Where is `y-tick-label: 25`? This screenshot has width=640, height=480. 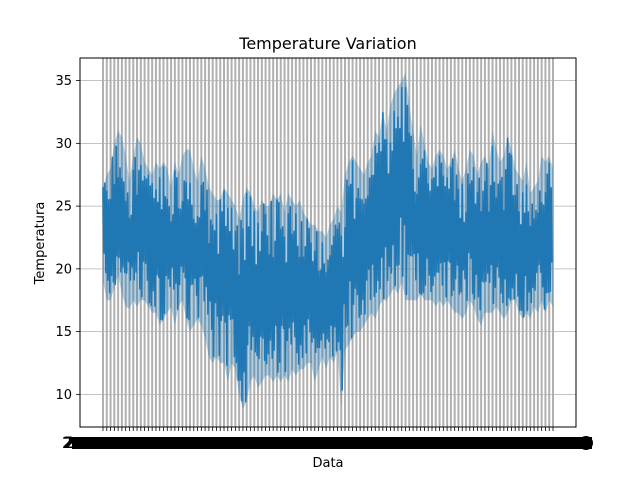 y-tick-label: 25 is located at coordinates (63, 207).